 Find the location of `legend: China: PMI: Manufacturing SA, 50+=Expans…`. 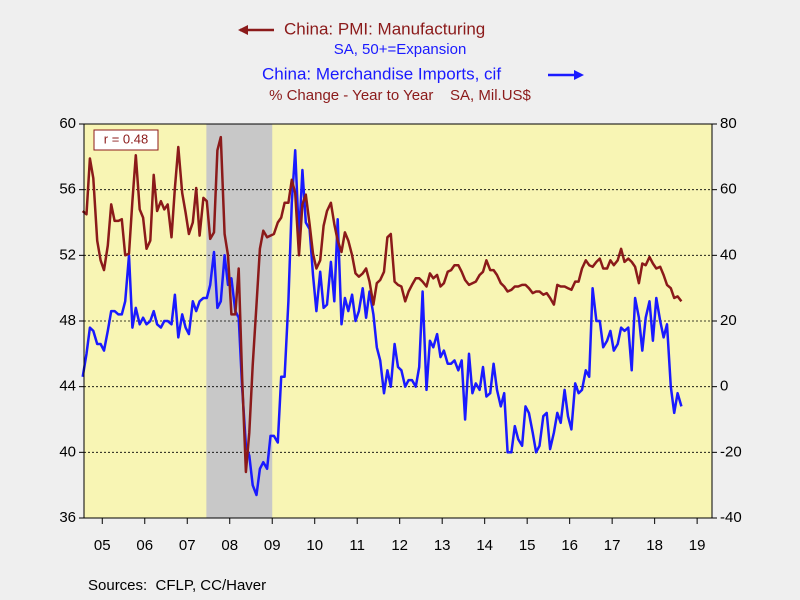

legend: China: PMI: Manufacturing SA, 50+=Expans… is located at coordinates (411, 61).